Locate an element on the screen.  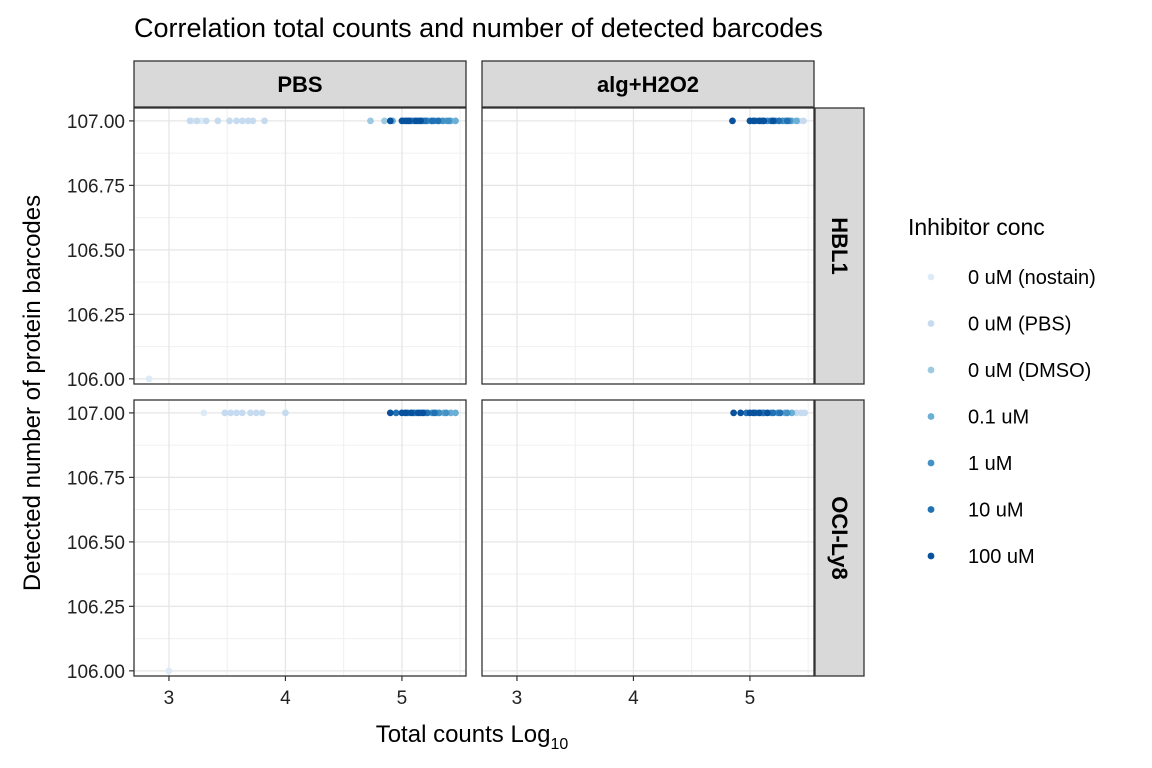
y-tick-label: 106.50 is located at coordinates (96, 543).